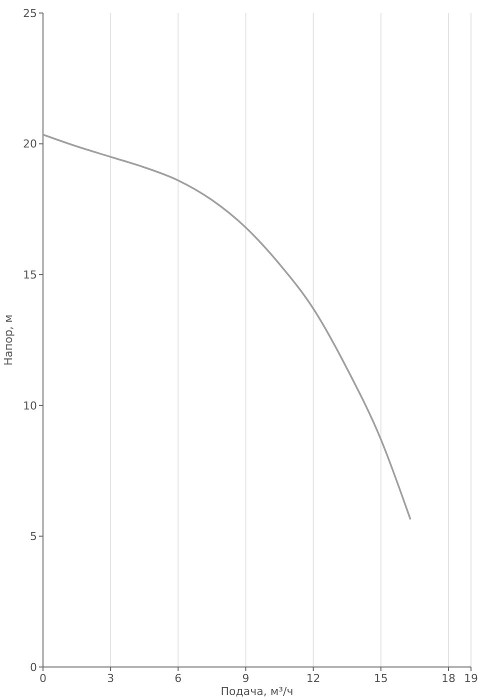  What do you see at coordinates (33, 537) in the screenshot?
I see `y-tick-label: 5` at bounding box center [33, 537].